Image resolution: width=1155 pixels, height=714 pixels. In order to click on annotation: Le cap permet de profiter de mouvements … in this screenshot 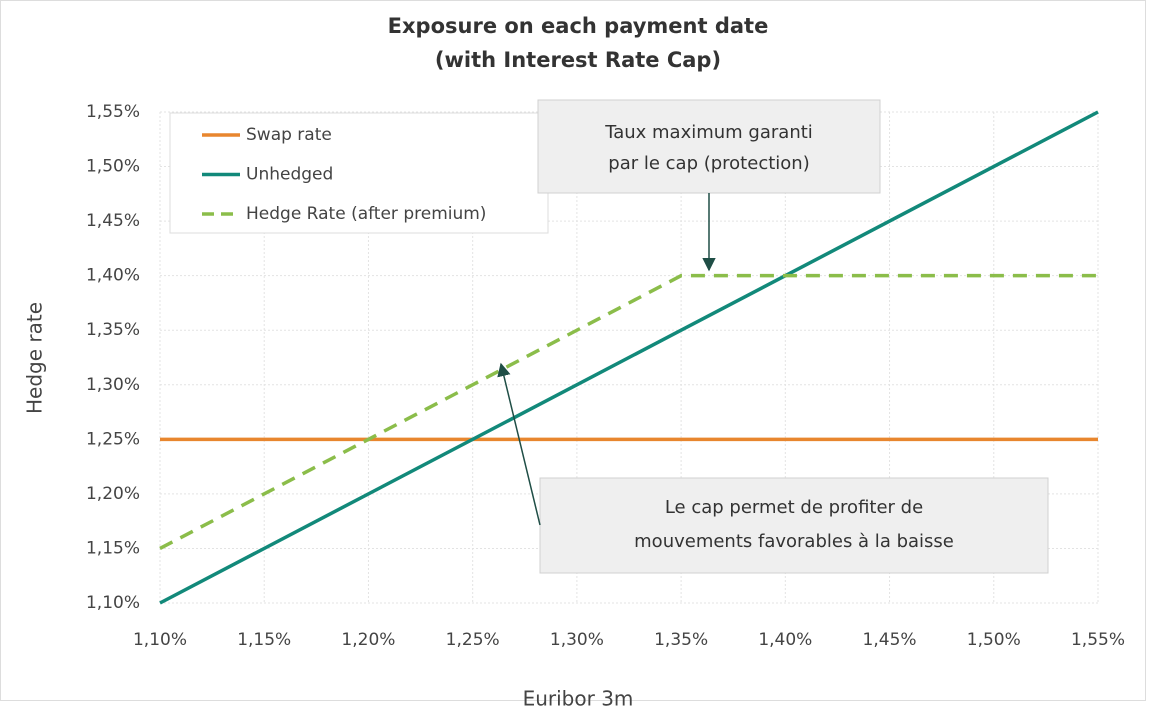, I will do `click(773, 468)`.